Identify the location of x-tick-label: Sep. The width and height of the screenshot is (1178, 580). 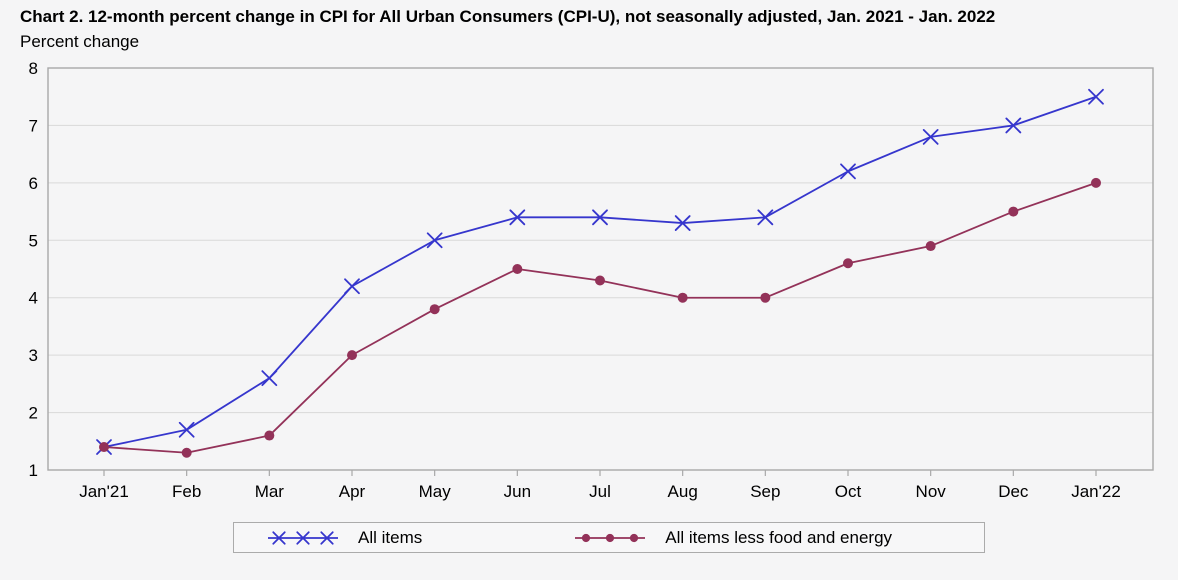
(765, 491).